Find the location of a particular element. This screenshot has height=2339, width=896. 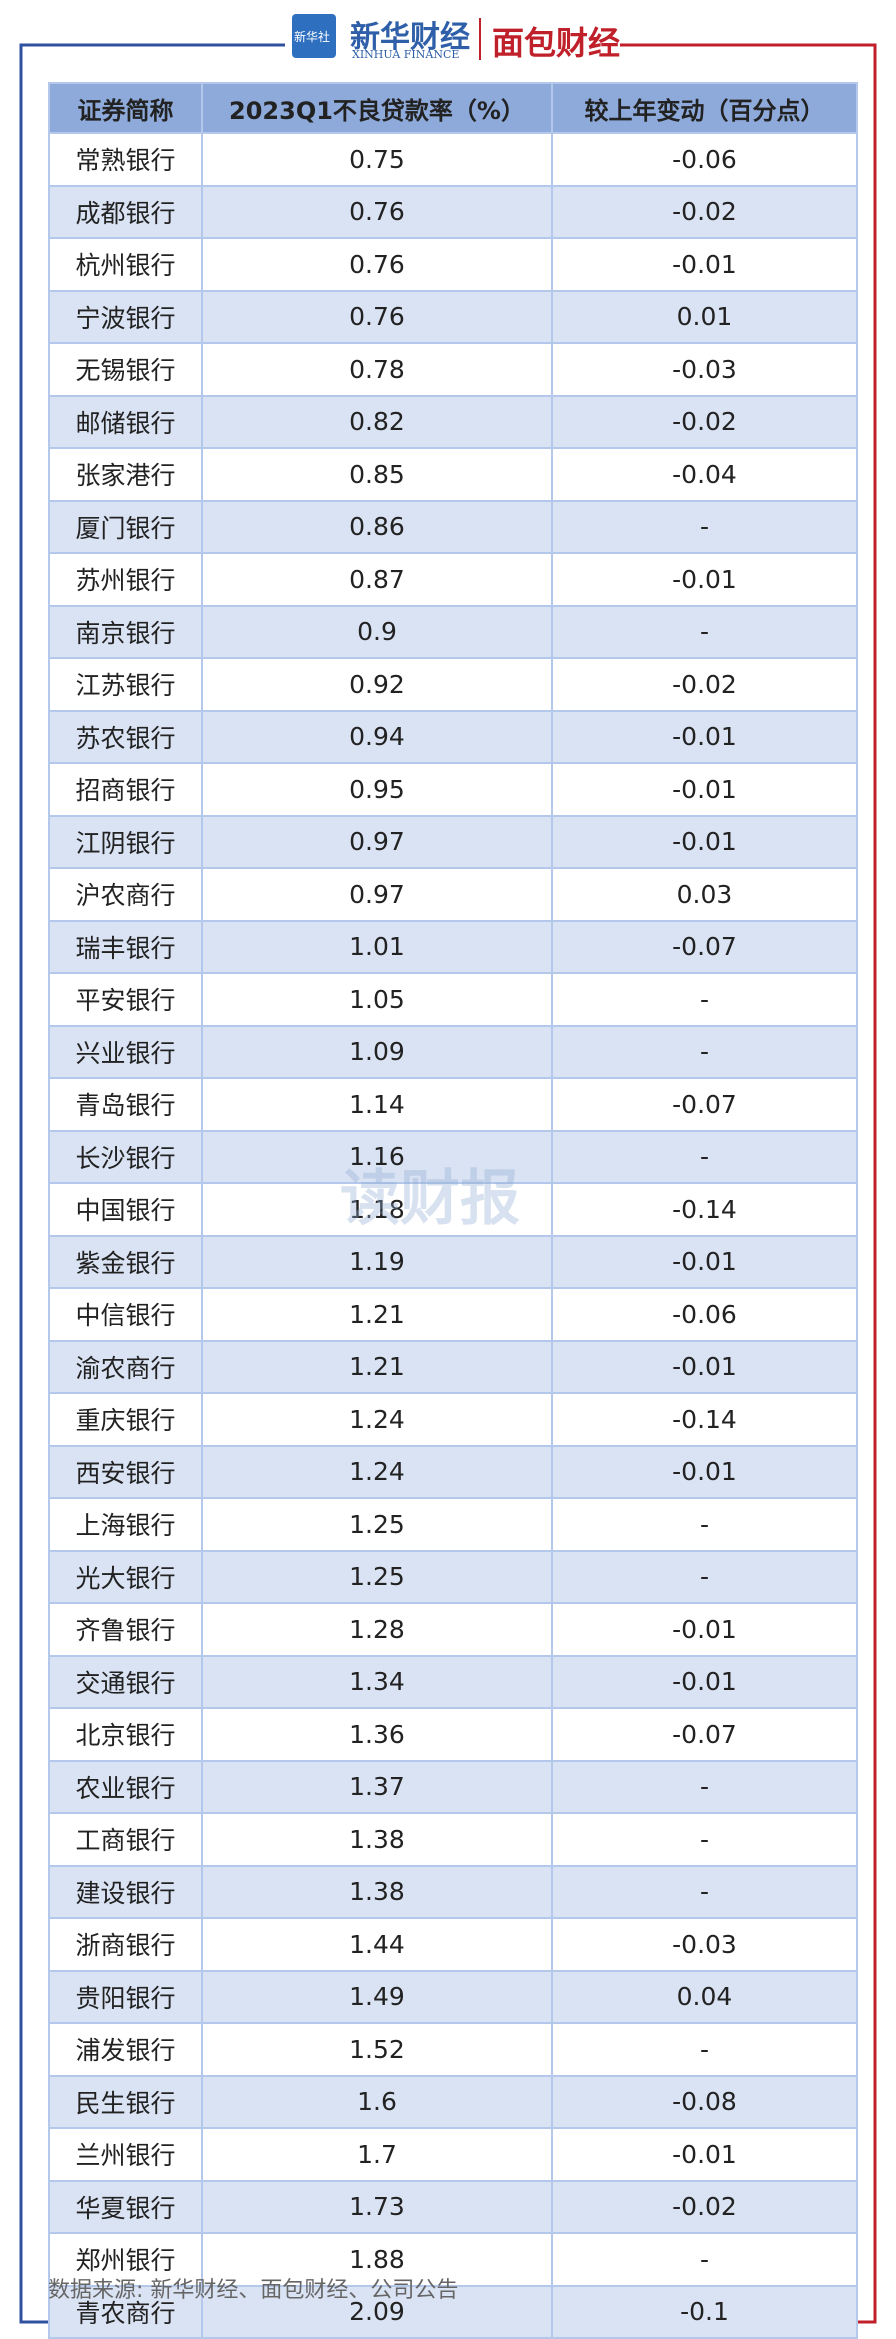

table-row: 长沙银行 1.16- is located at coordinates (453, 1156).